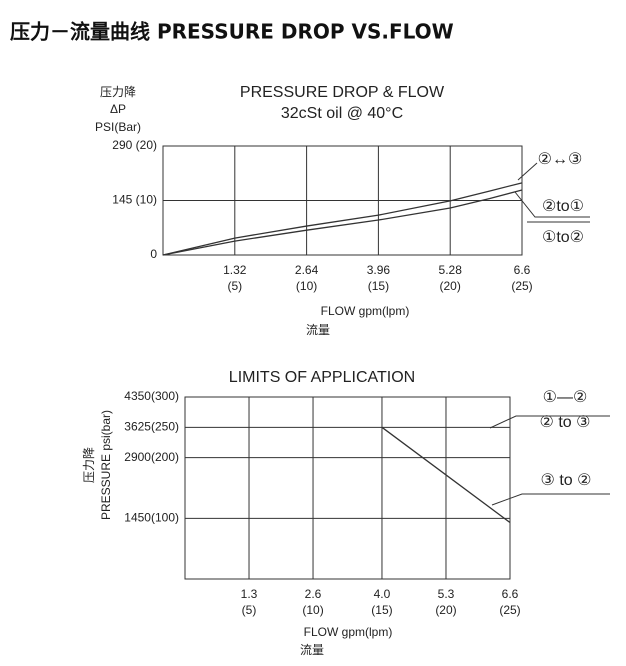 The image size is (626, 666). I want to click on series-label: ②to①, so click(563, 206).